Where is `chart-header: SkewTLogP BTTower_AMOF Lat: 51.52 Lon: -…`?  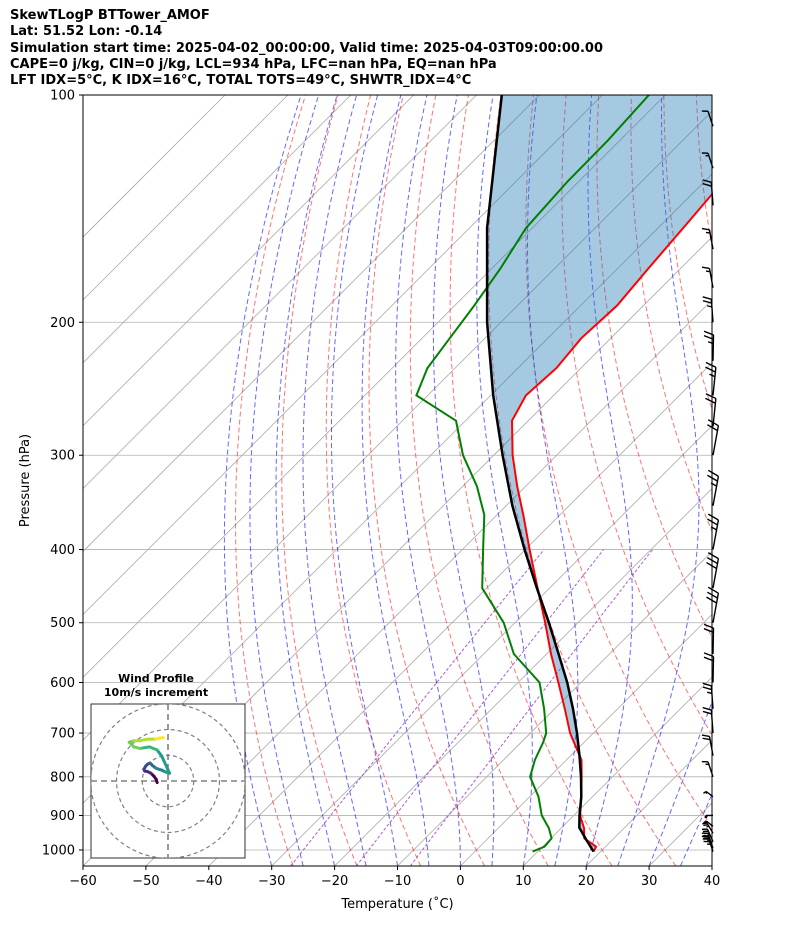 chart-header: SkewTLogP BTTower_AMOF Lat: 51.52 Lon: -… is located at coordinates (400, 48).